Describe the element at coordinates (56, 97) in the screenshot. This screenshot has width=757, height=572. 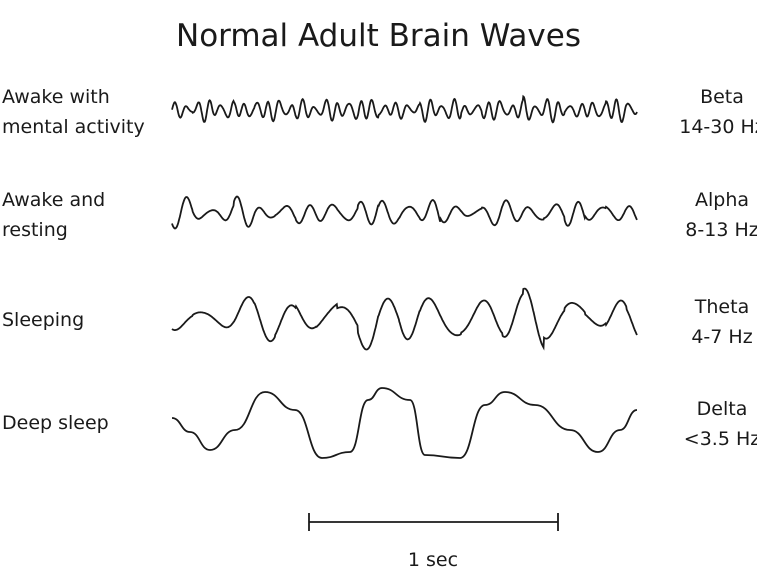
I see `state-label-line1: Awake with` at that location.